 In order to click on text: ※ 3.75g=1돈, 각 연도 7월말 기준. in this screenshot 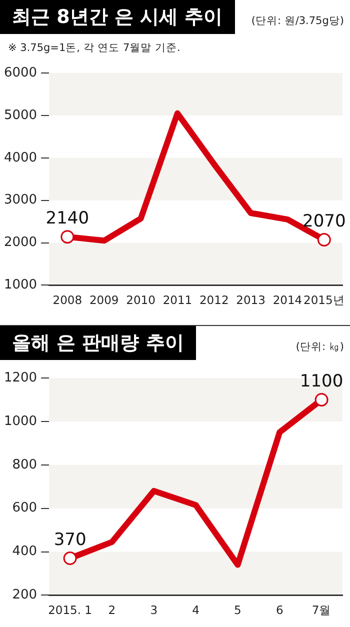, I will do `click(95, 48)`.